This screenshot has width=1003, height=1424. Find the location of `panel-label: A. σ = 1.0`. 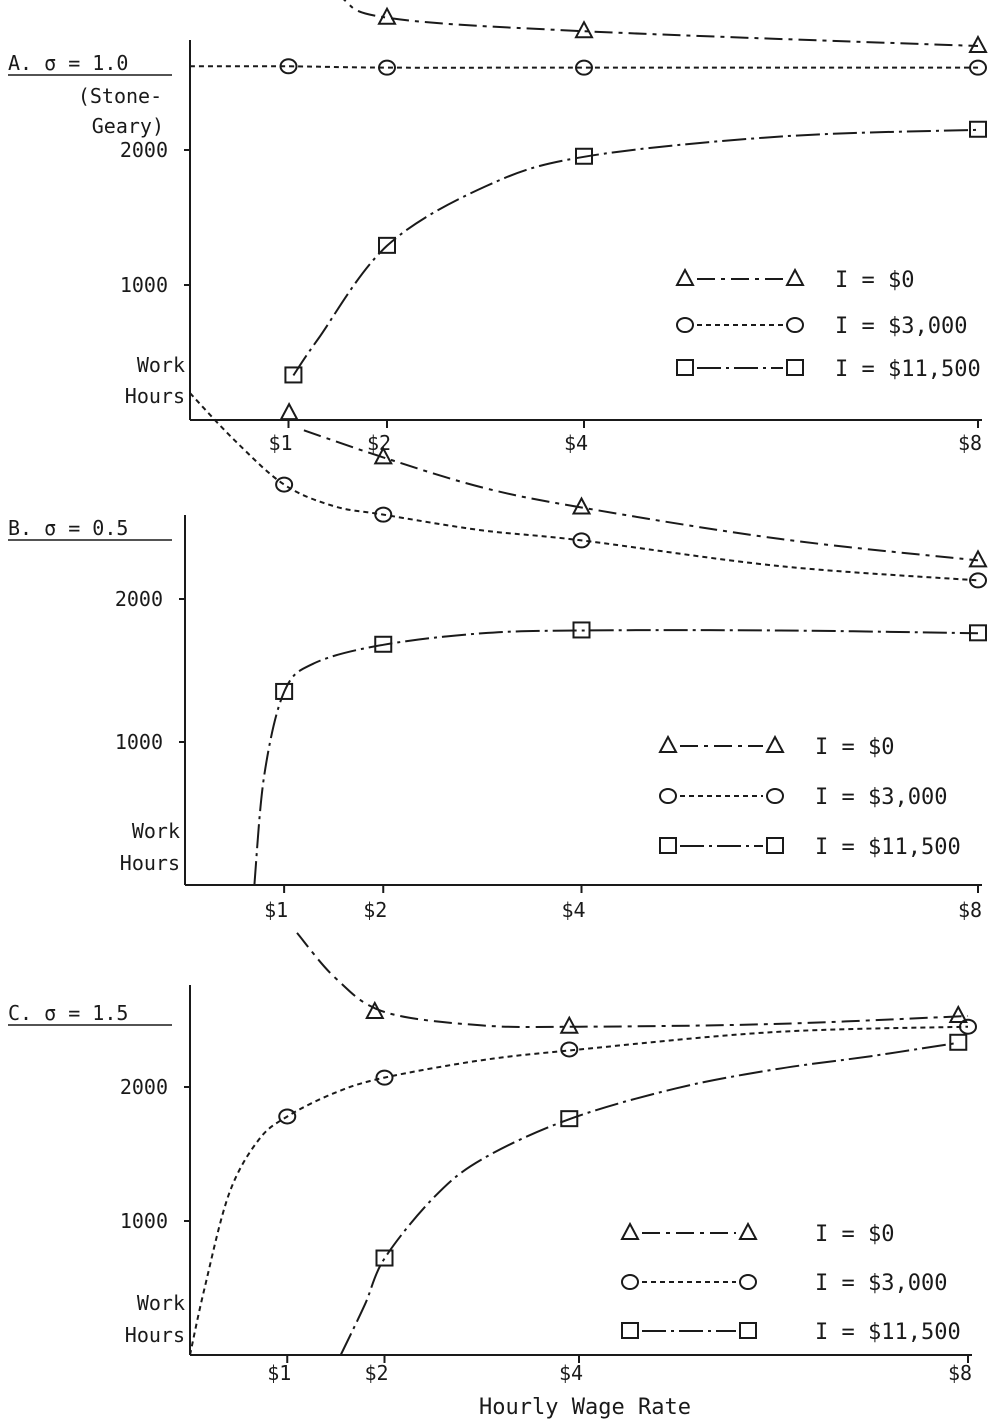

panel-label: A. σ = 1.0 is located at coordinates (68, 63).